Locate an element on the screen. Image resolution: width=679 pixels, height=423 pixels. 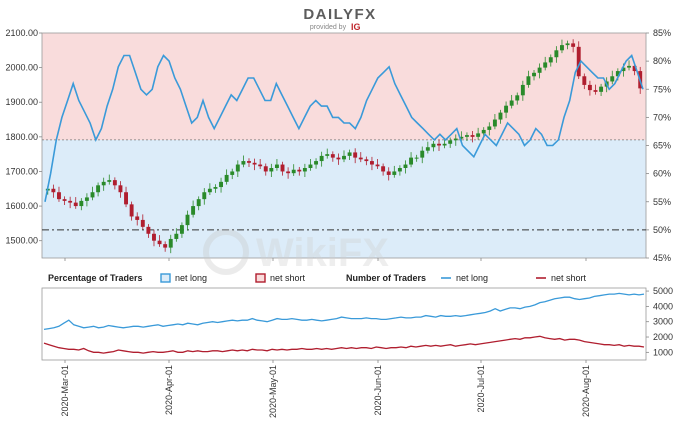
right-percent-axis: 85% 80% 75% 70% 65% 60% 55% 50% 45% is located at coordinates (658, 145).